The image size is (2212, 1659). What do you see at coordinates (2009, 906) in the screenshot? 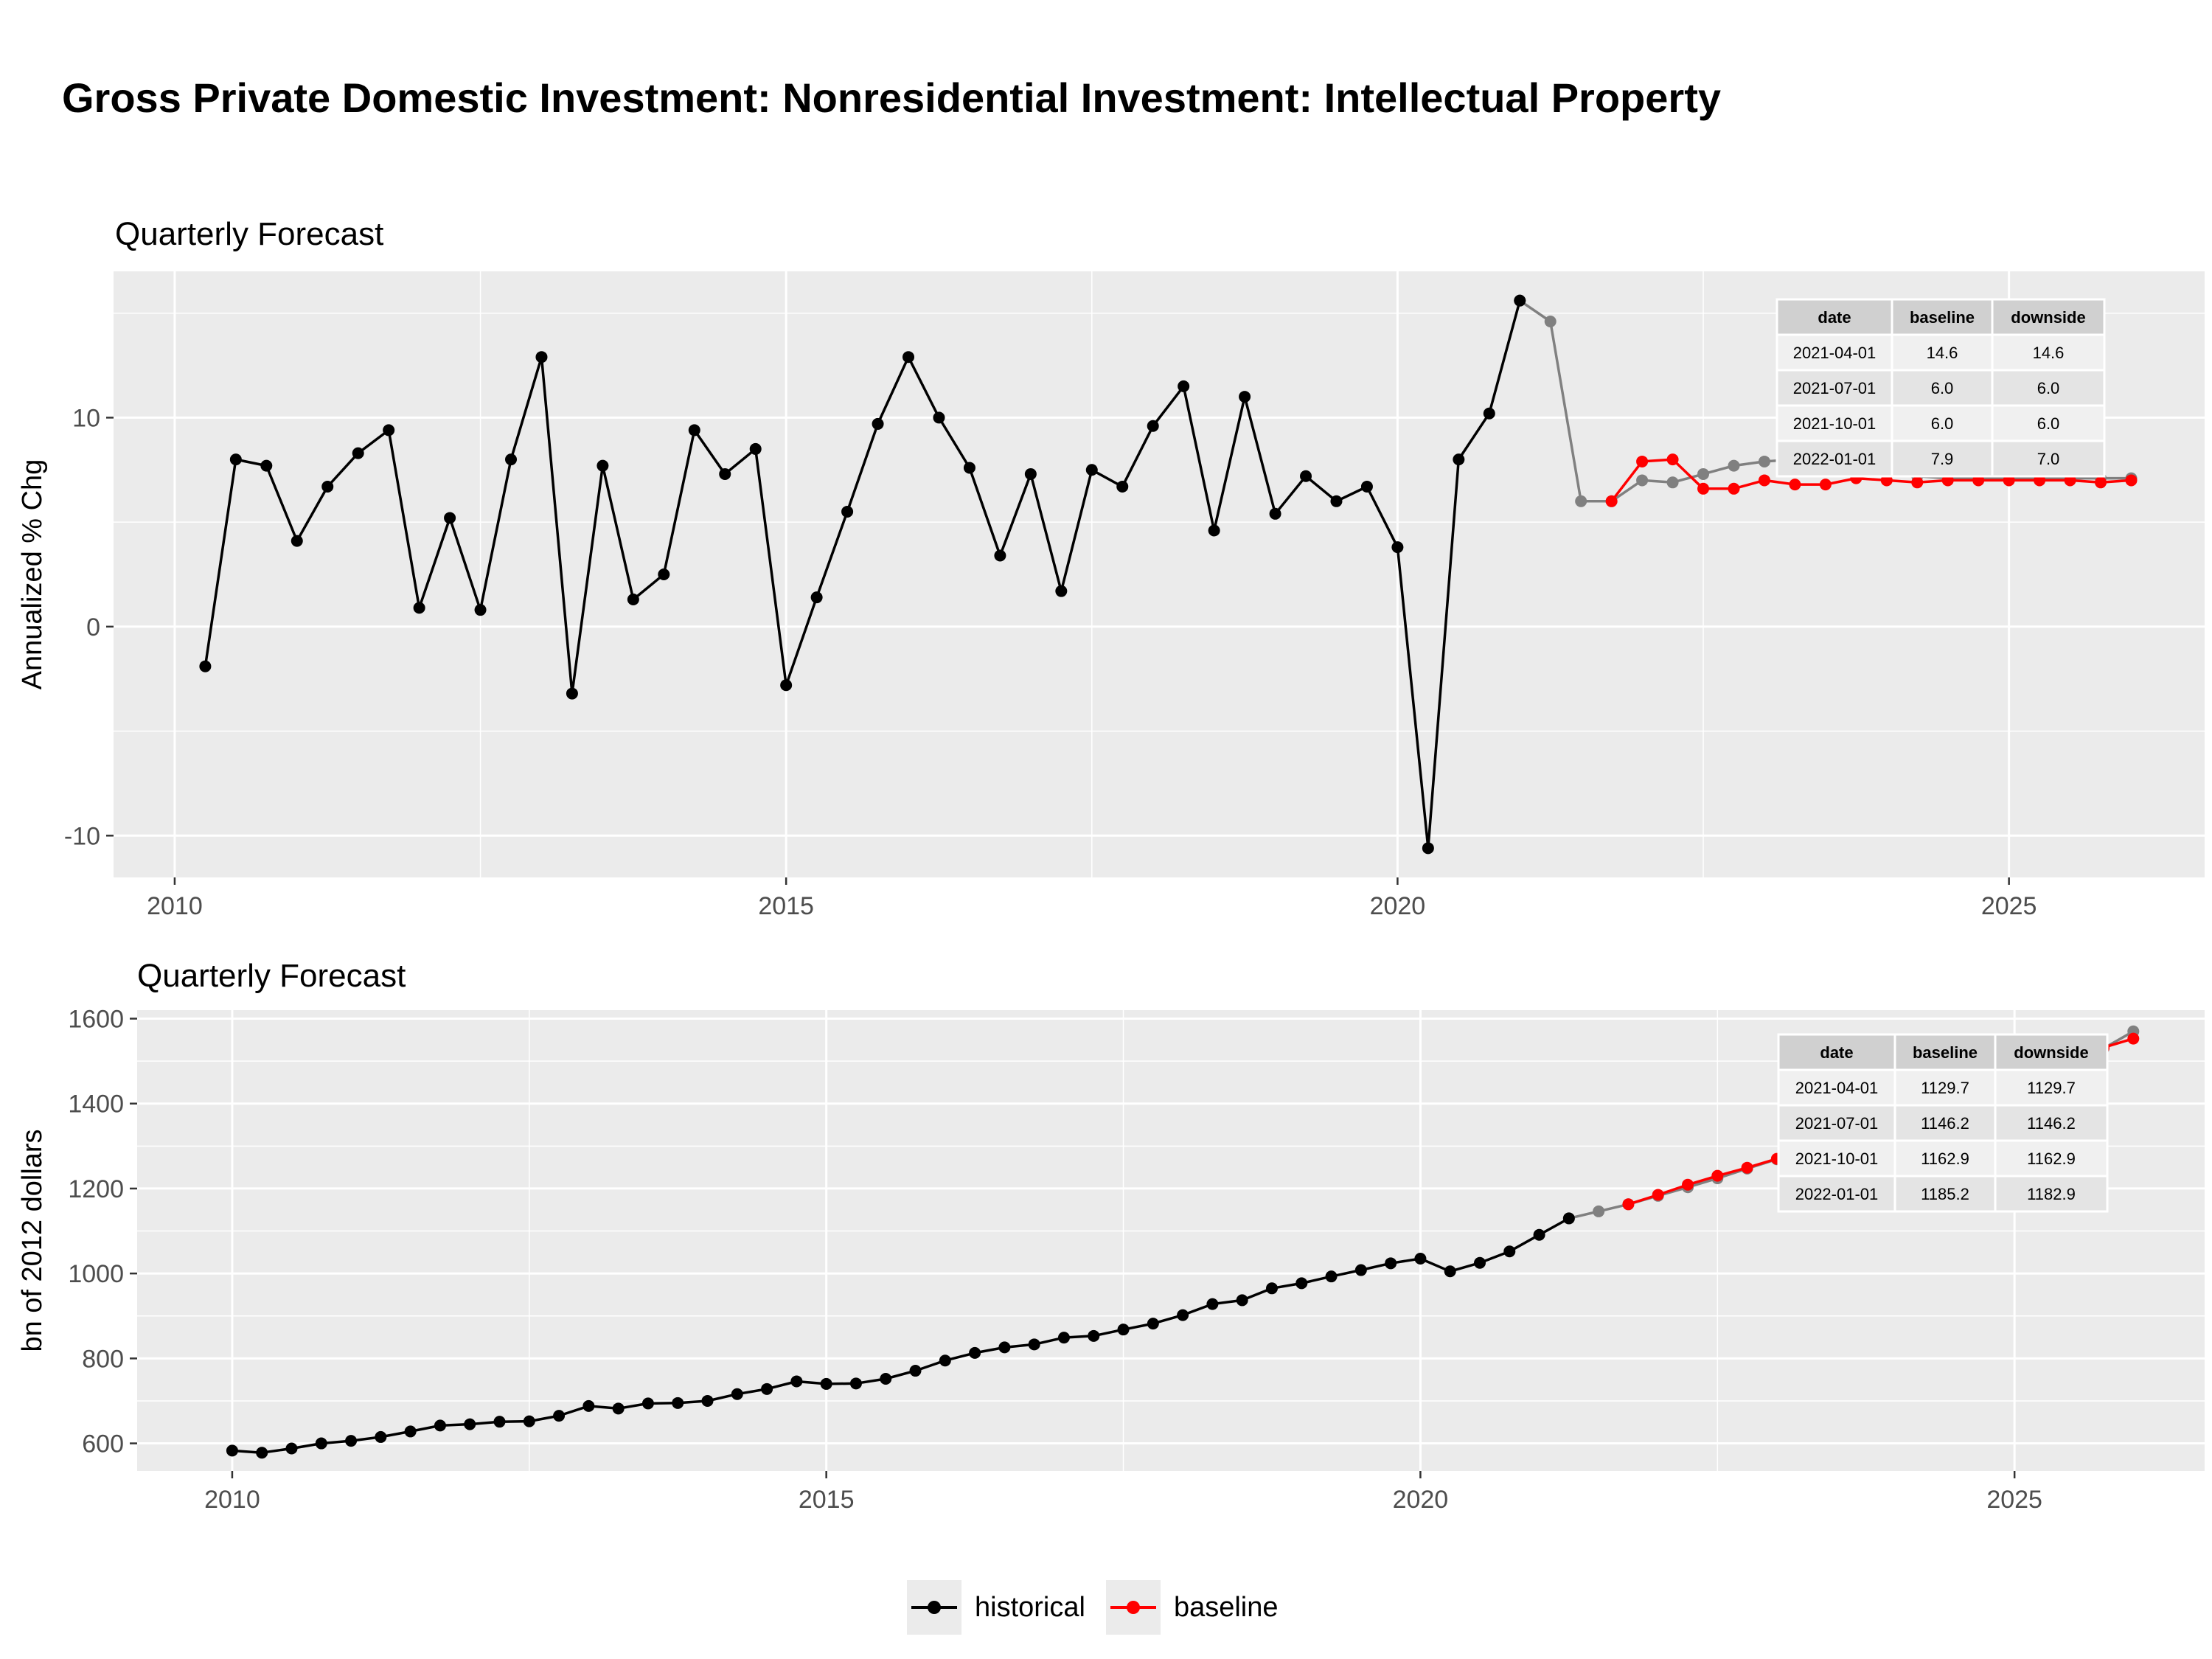
I see `chart0-xtick-label: 2025` at bounding box center [2009, 906].